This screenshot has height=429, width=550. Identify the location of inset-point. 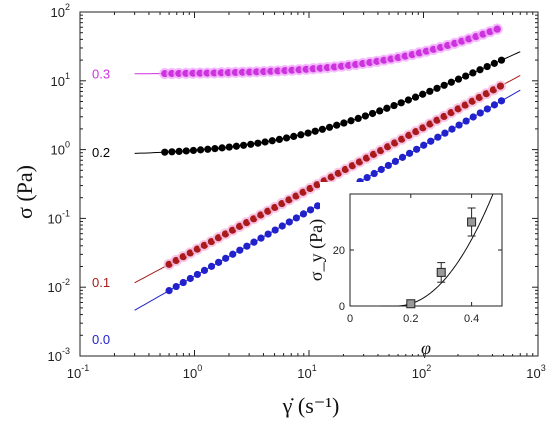
(411, 304).